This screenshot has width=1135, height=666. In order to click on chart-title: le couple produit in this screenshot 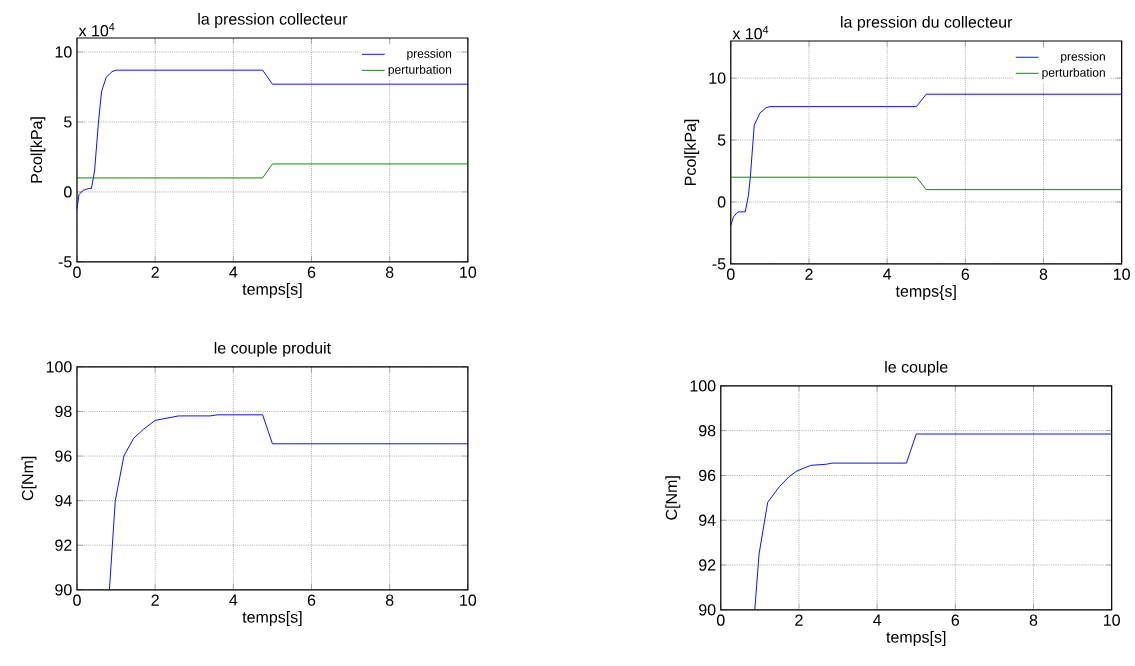, I will do `click(272, 349)`.